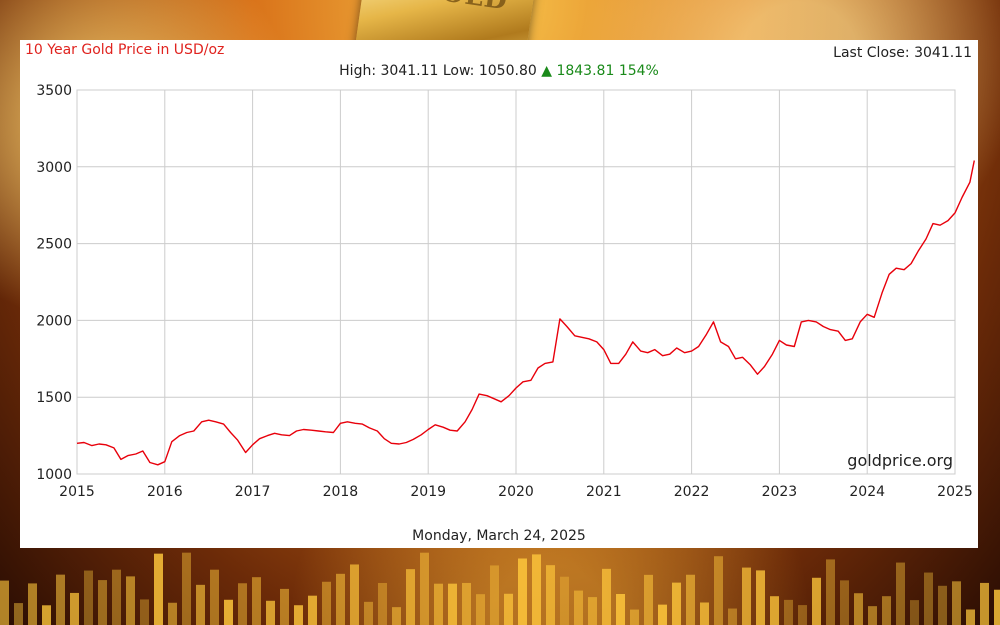 This screenshot has width=1000, height=625. I want to click on high-value: 3041.11, so click(409, 71).